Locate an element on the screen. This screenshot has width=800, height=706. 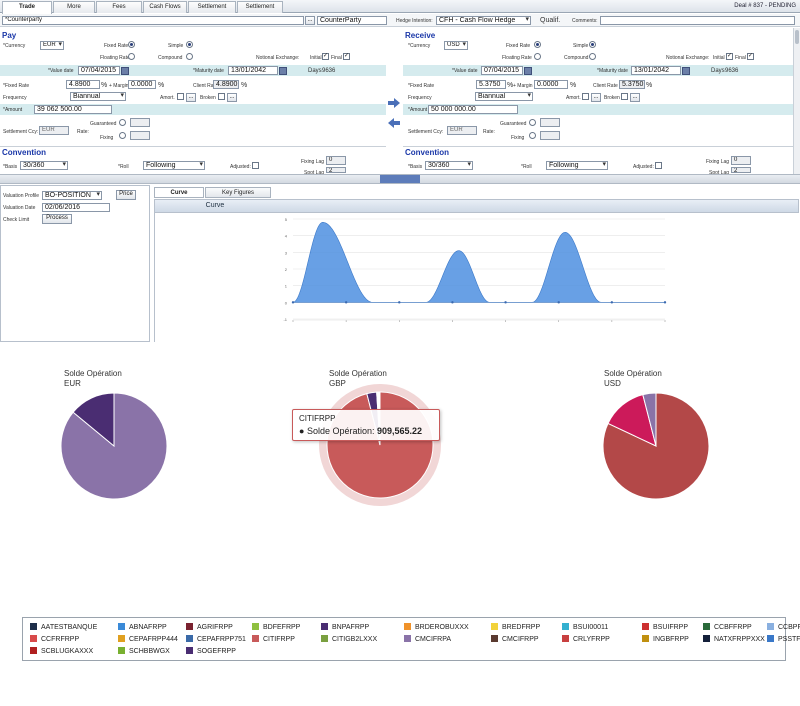
legend-item: BDFEFRPP is located at coordinates (276, 627).